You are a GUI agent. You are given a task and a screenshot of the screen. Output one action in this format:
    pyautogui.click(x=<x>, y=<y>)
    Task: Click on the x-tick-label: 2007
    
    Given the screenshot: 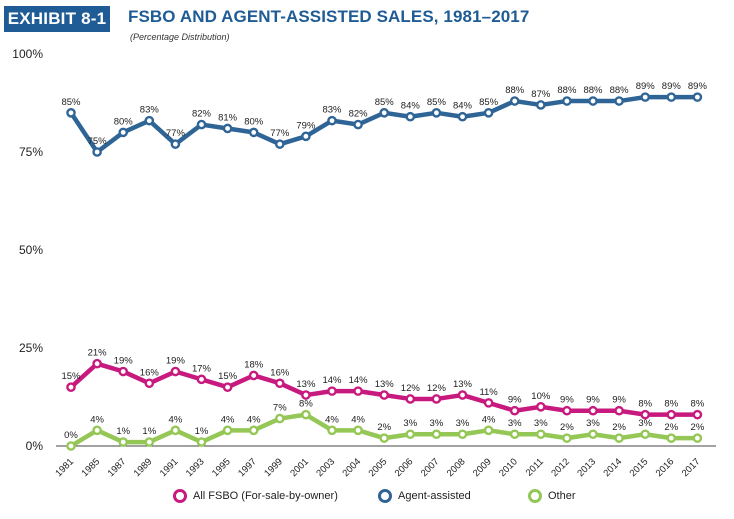 What is the action you would take?
    pyautogui.click(x=430, y=467)
    